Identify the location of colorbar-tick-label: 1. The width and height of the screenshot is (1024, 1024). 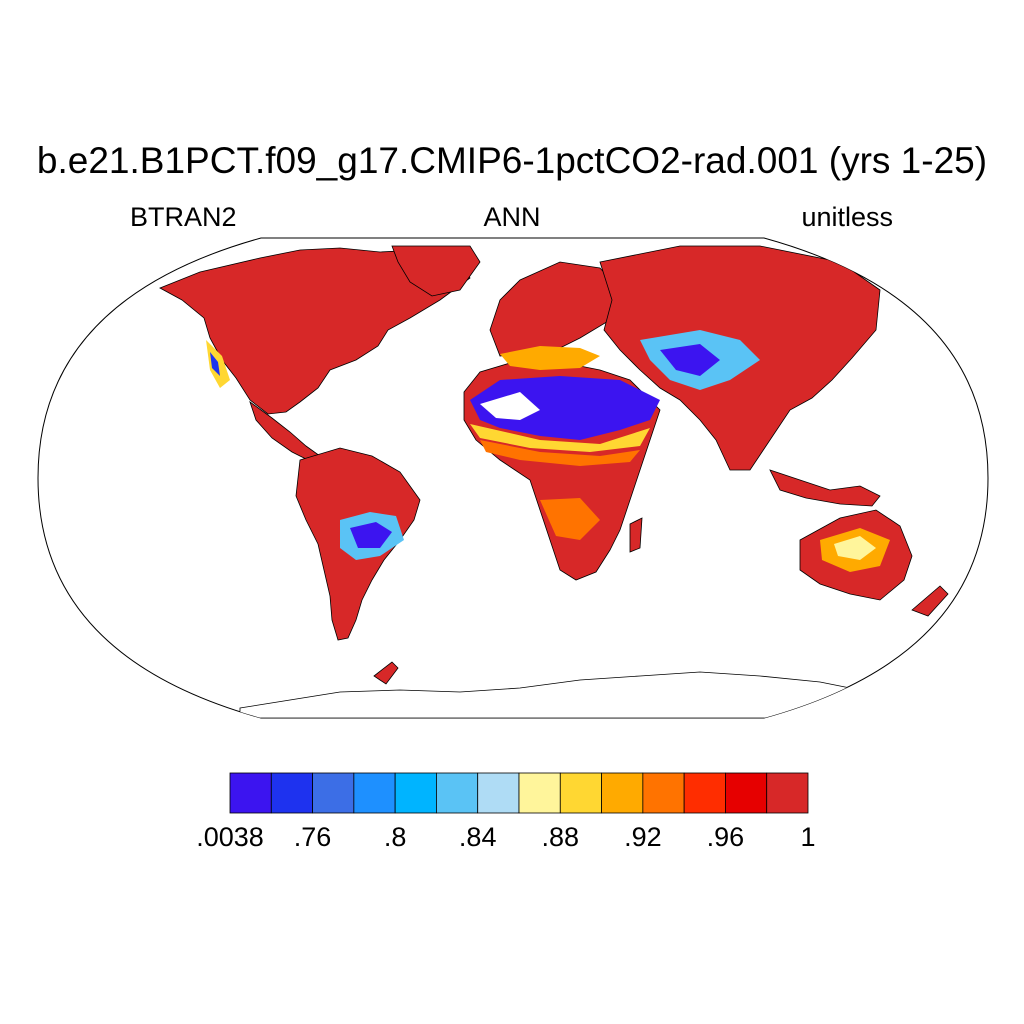
(808, 837).